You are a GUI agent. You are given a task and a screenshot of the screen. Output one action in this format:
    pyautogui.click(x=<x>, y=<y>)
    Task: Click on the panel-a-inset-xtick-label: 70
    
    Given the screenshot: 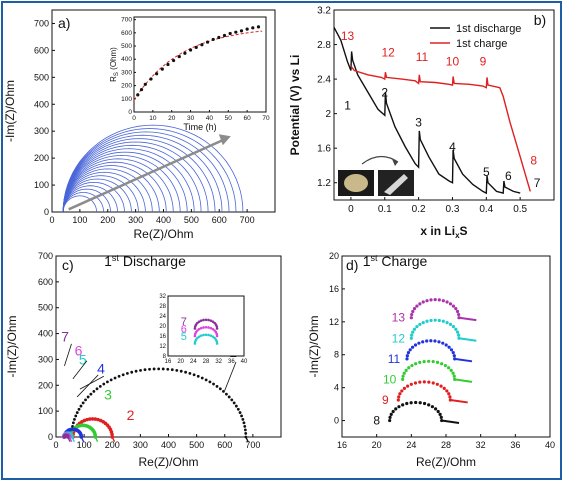 What is the action you would take?
    pyautogui.click(x=266, y=118)
    